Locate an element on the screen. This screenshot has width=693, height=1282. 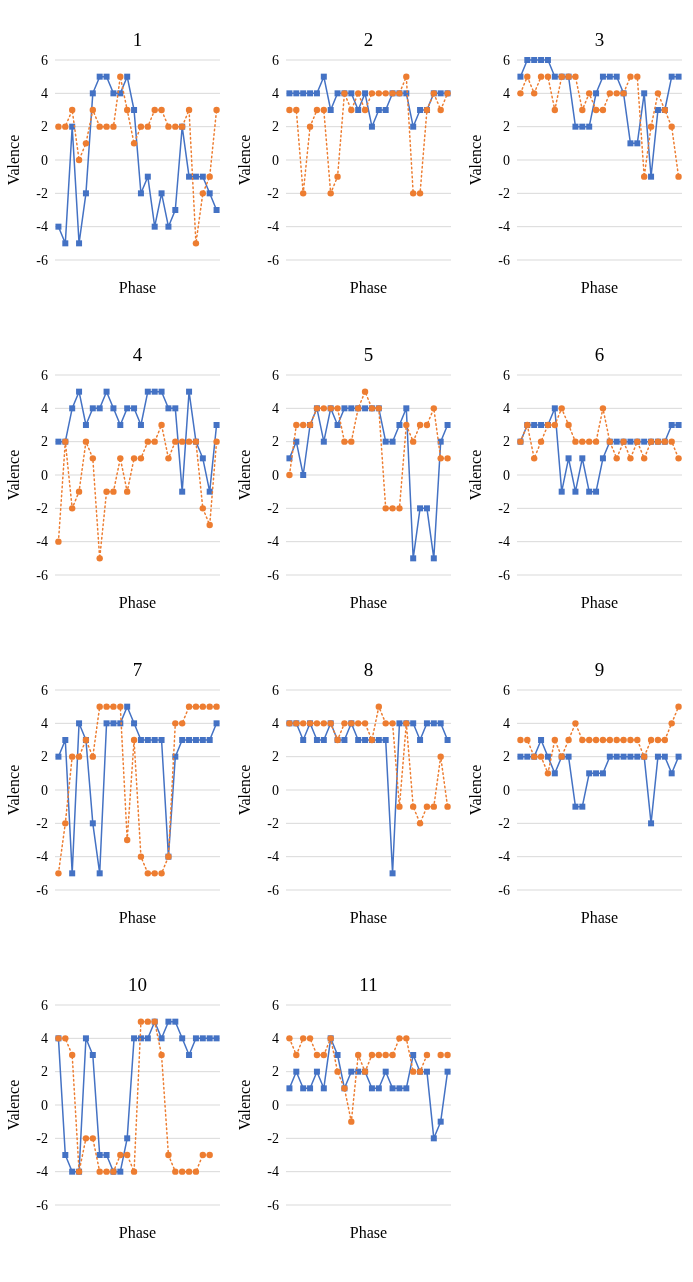
x-axis-title: Phase is located at coordinates (368, 287).